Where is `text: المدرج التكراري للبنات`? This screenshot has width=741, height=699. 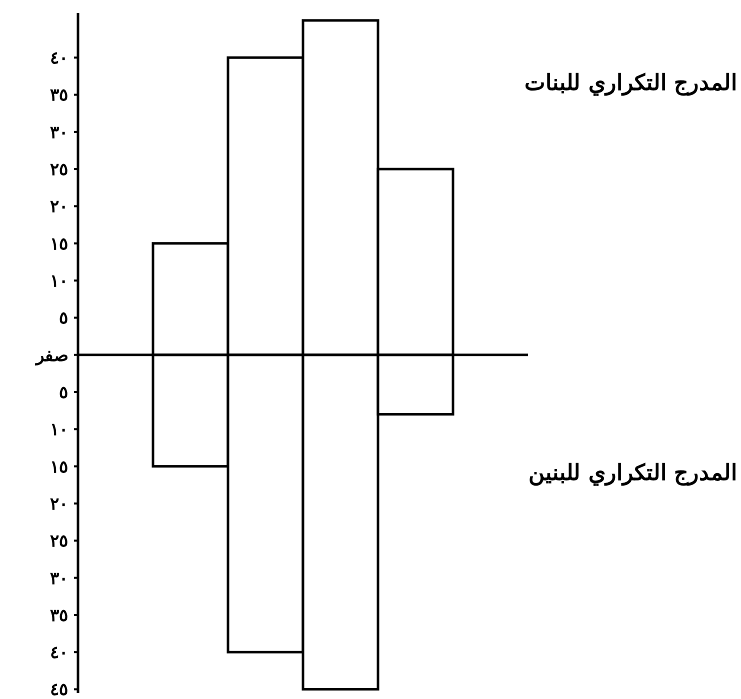
text: المدرج التكراري للبنات is located at coordinates (630, 83).